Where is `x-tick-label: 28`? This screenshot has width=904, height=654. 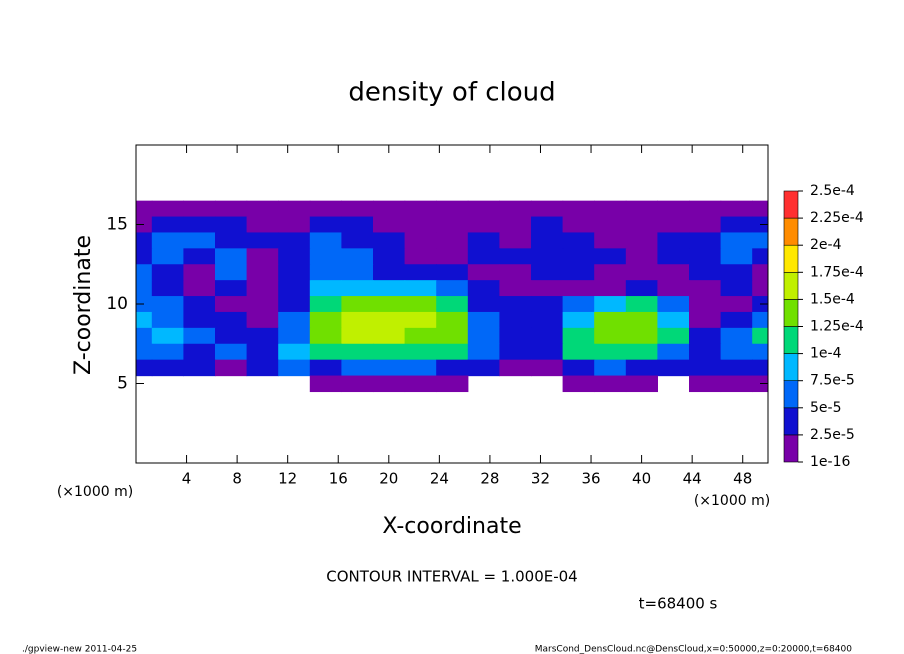 x-tick-label: 28 is located at coordinates (489, 479).